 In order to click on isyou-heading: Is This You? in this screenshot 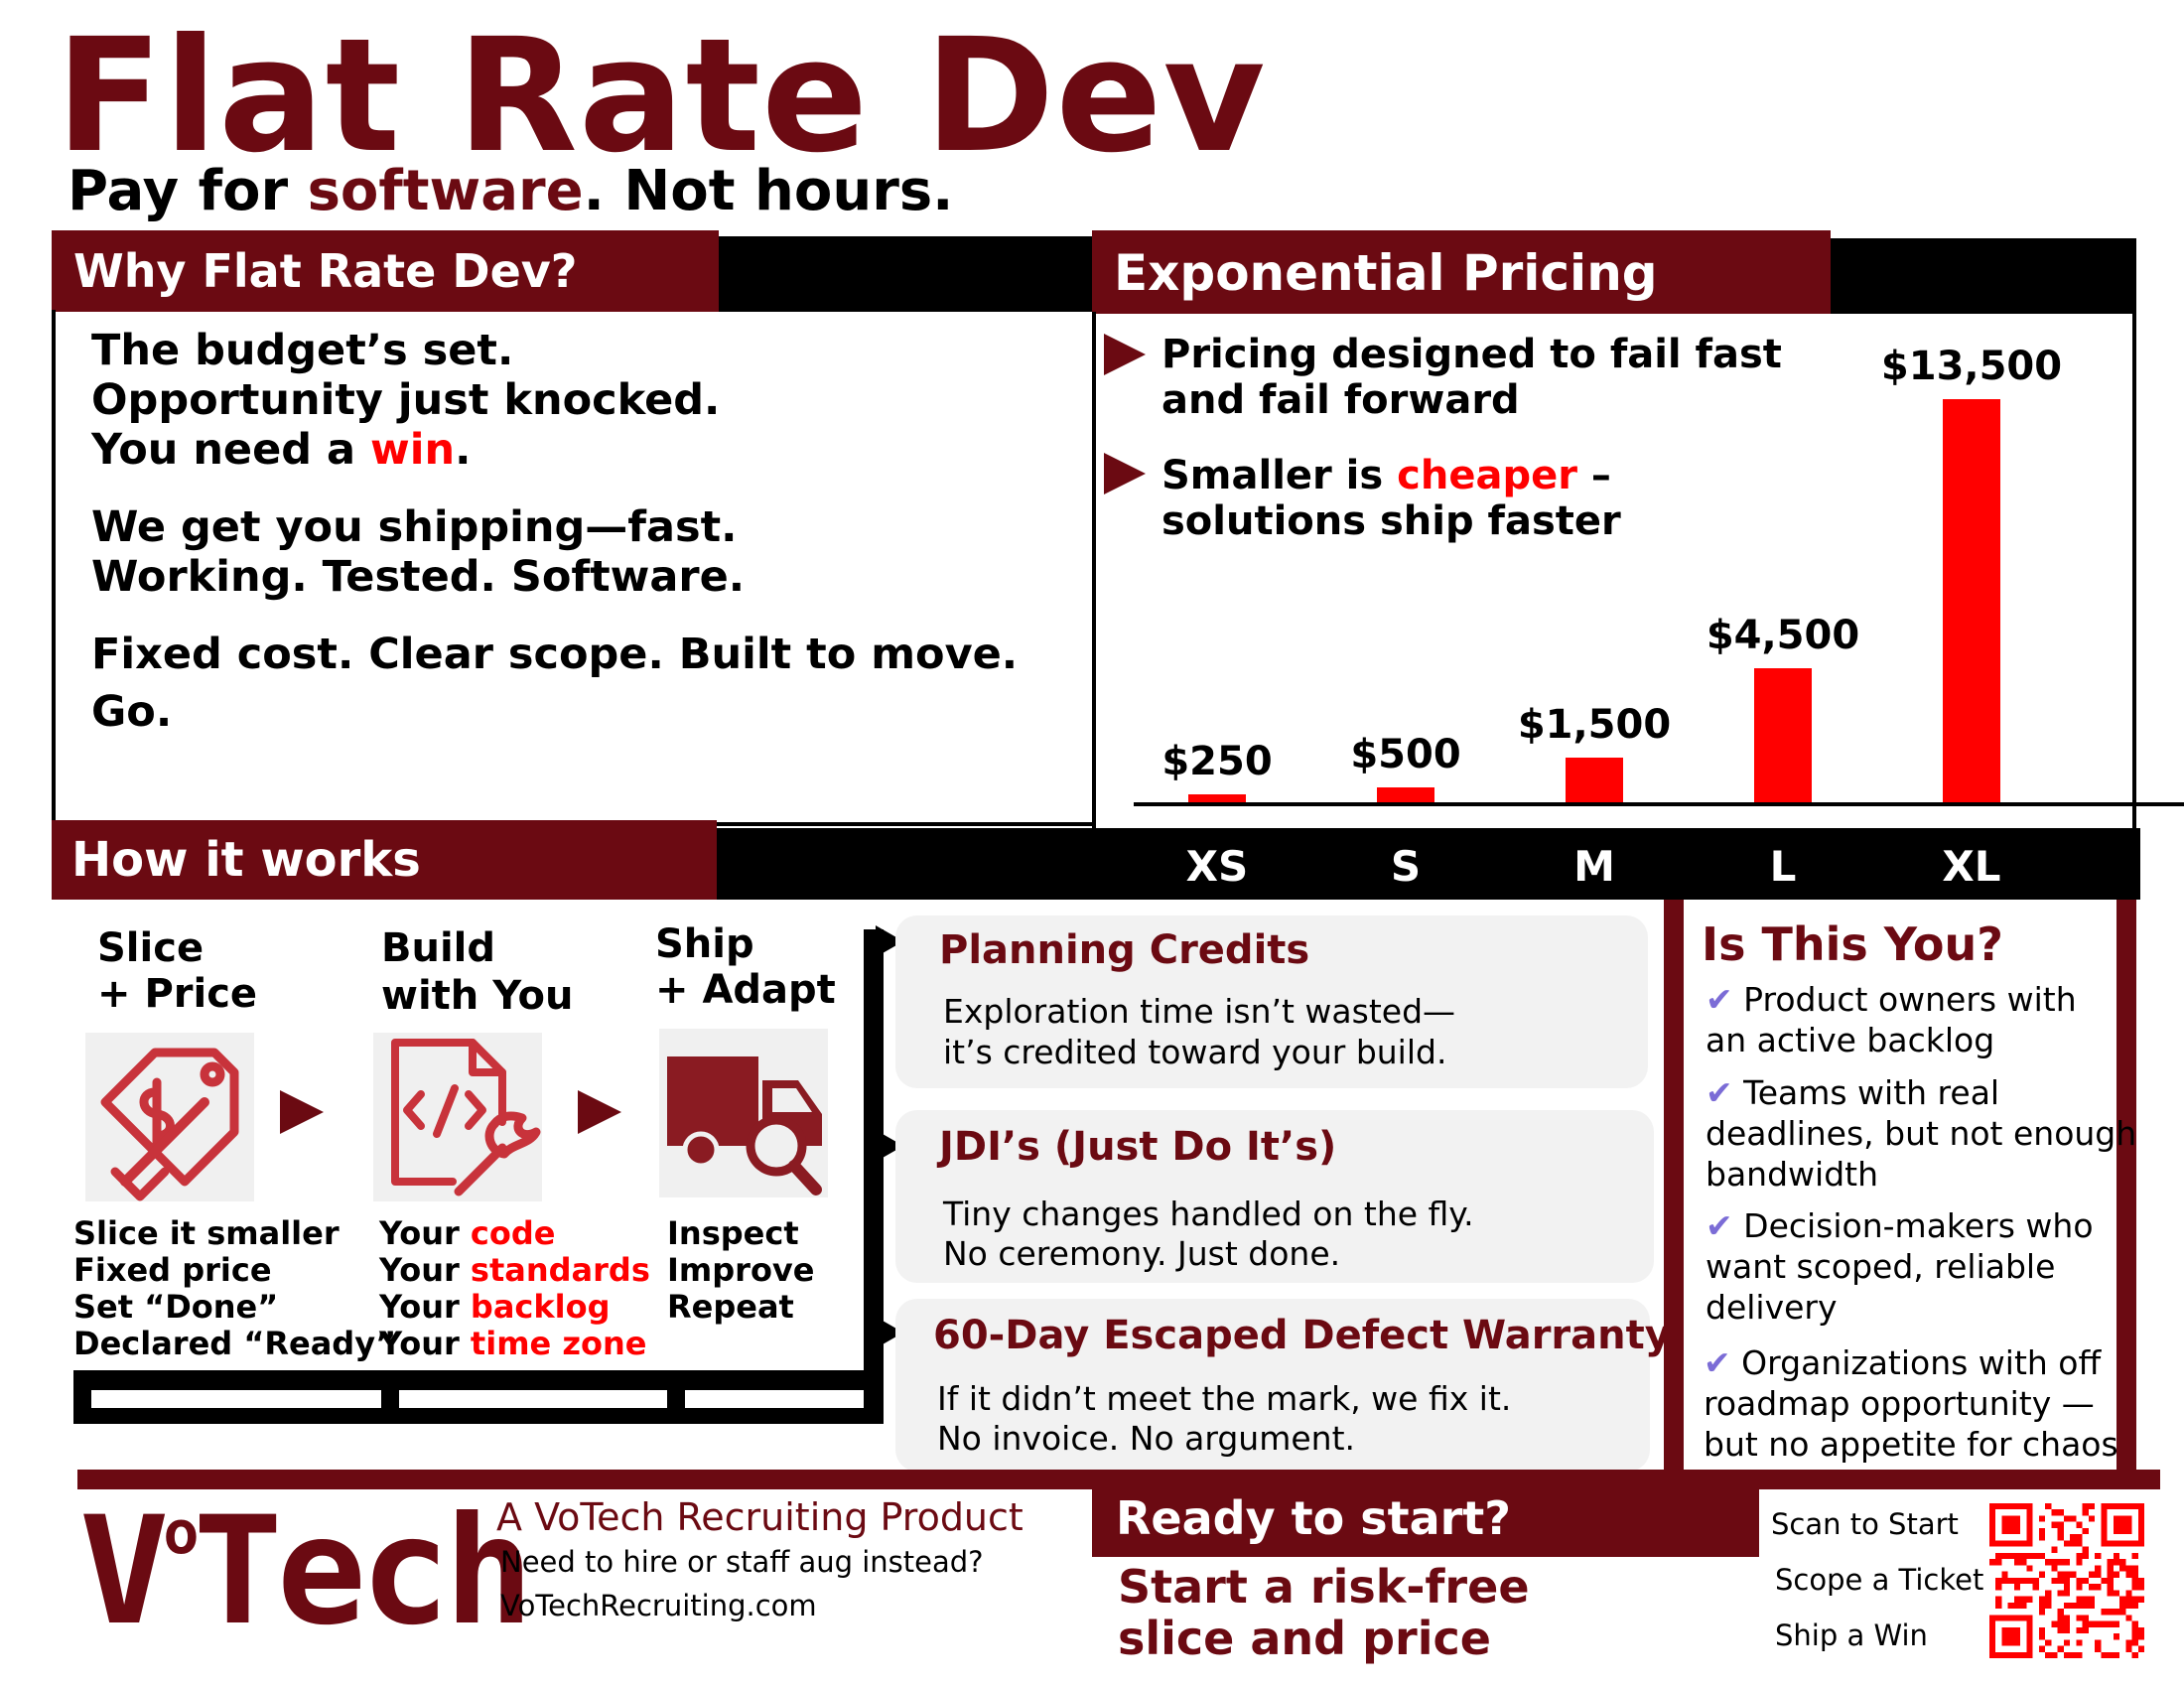, I will do `click(1852, 944)`.